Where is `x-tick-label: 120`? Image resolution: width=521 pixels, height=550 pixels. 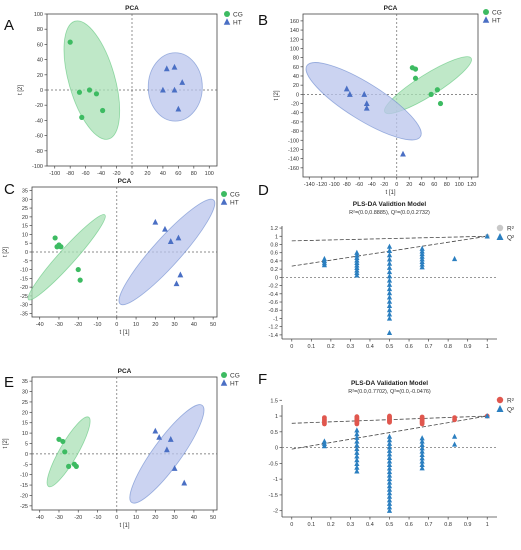 x-tick-label: 120 is located at coordinates (471, 185).